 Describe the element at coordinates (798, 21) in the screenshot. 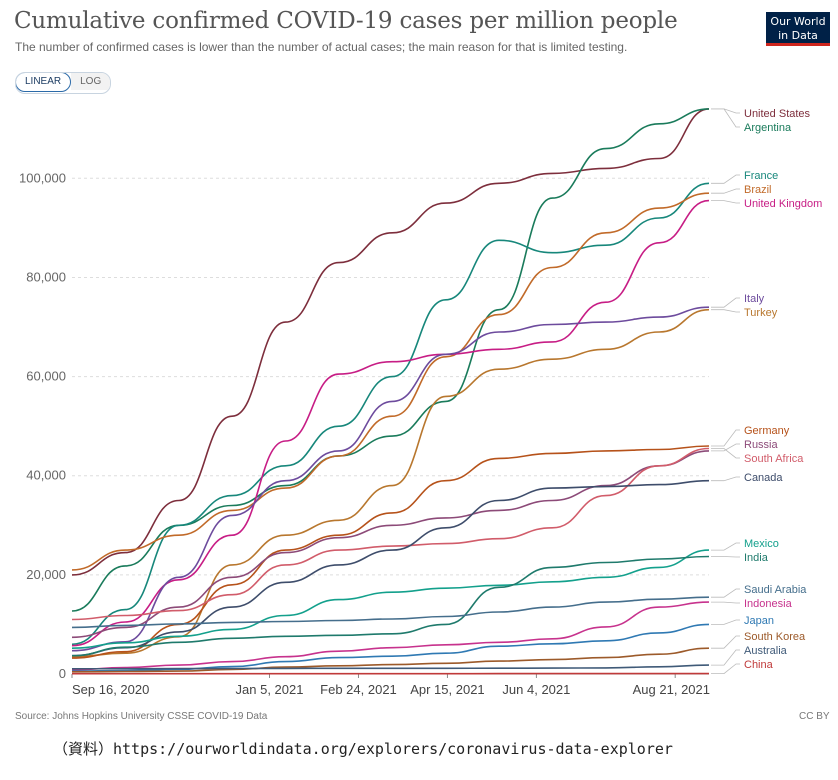

I see `logo-line-1: Our World` at that location.